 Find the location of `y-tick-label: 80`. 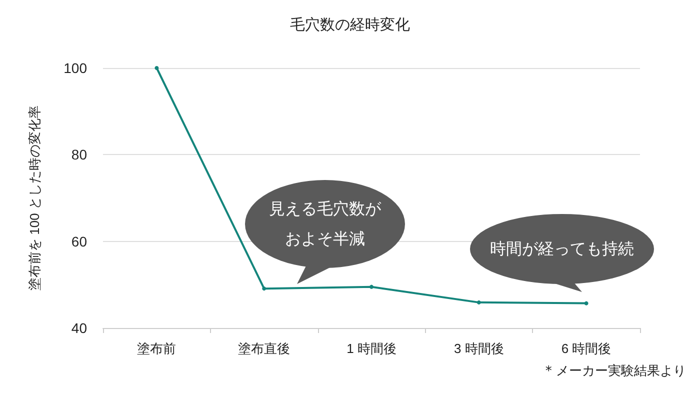

y-tick-label: 80 is located at coordinates (79, 154).